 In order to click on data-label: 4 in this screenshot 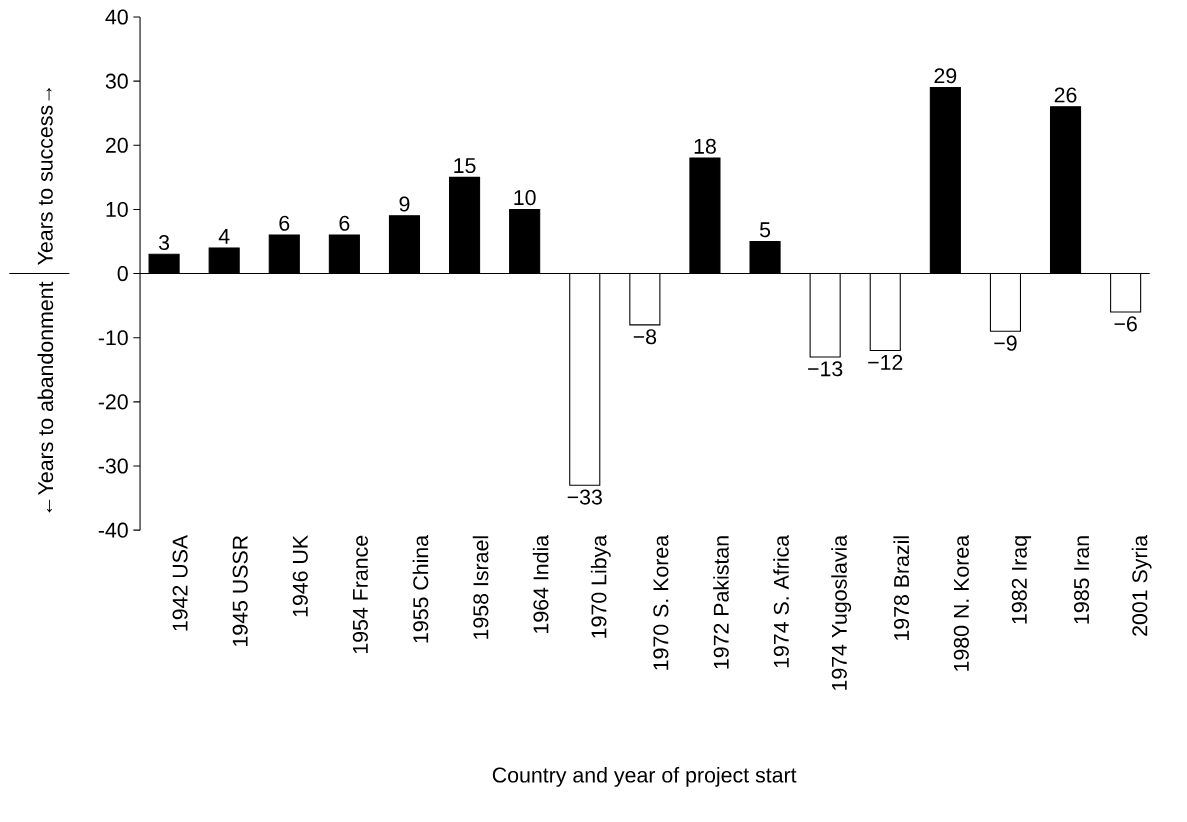, I will do `click(224, 236)`.